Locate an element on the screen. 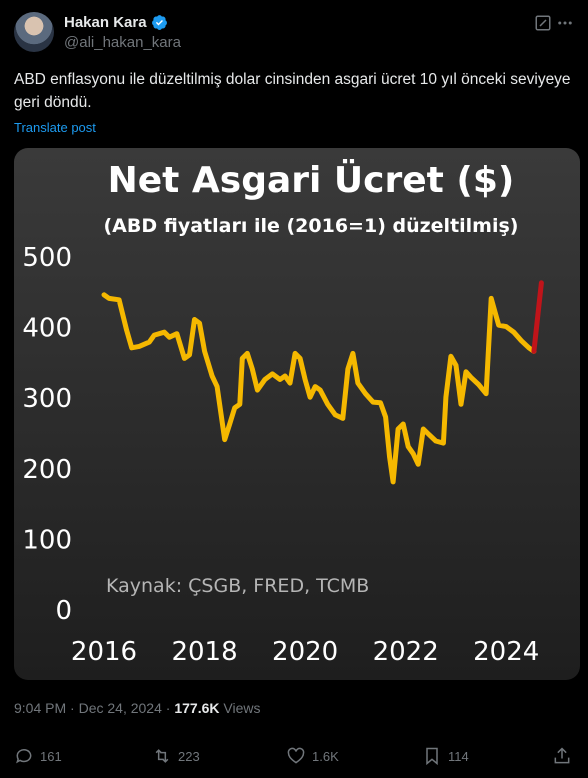 This screenshot has height=778, width=588. share-icon is located at coordinates (562, 755).